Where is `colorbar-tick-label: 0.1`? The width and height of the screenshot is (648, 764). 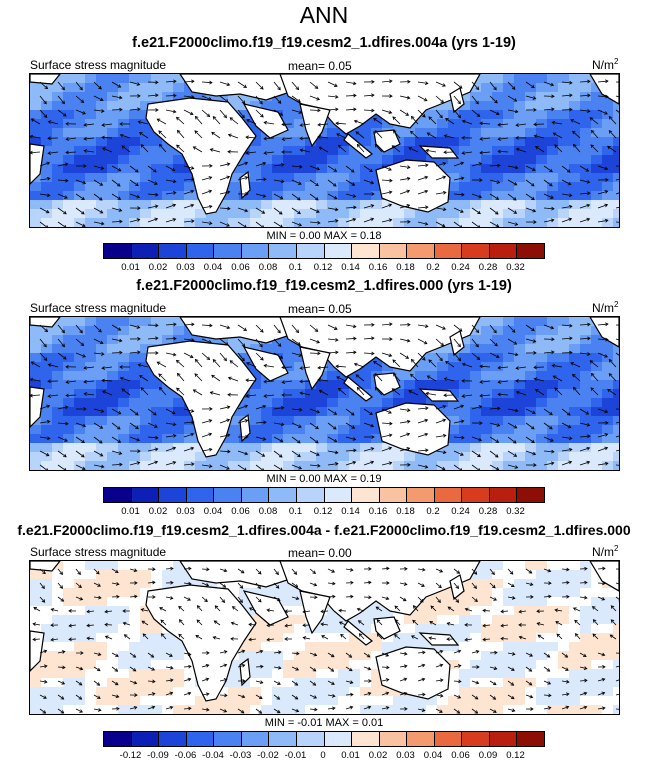 colorbar-tick-label: 0.1 is located at coordinates (295, 511).